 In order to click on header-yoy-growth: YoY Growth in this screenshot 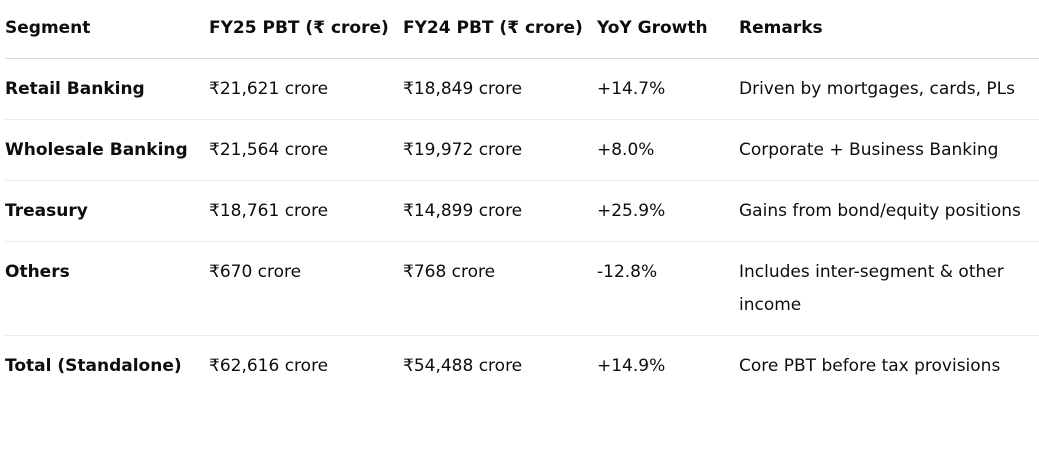, I will do `click(668, 35)`.